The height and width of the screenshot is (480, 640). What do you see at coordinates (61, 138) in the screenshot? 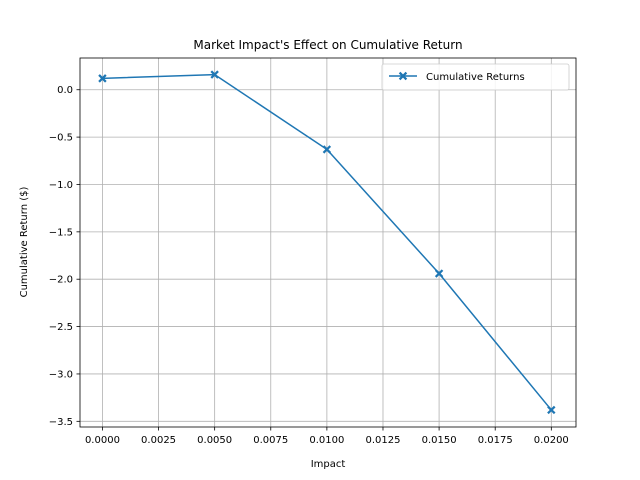
I see `y-tick-label: −0.5` at bounding box center [61, 138].